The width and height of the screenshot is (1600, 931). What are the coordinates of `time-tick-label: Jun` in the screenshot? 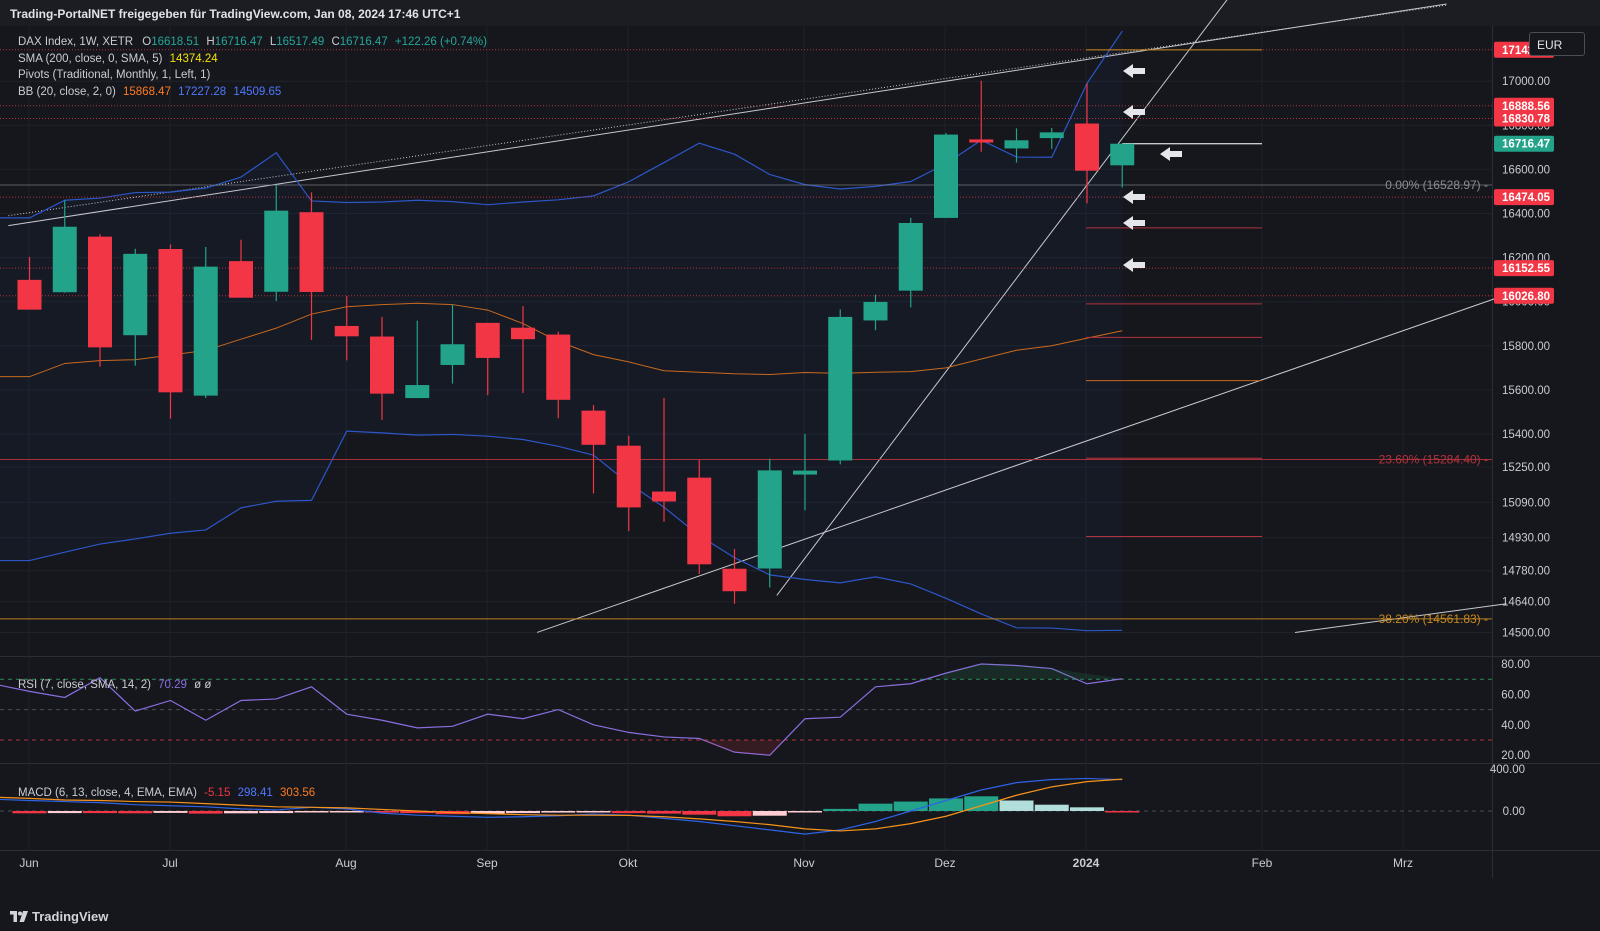 It's located at (28, 863).